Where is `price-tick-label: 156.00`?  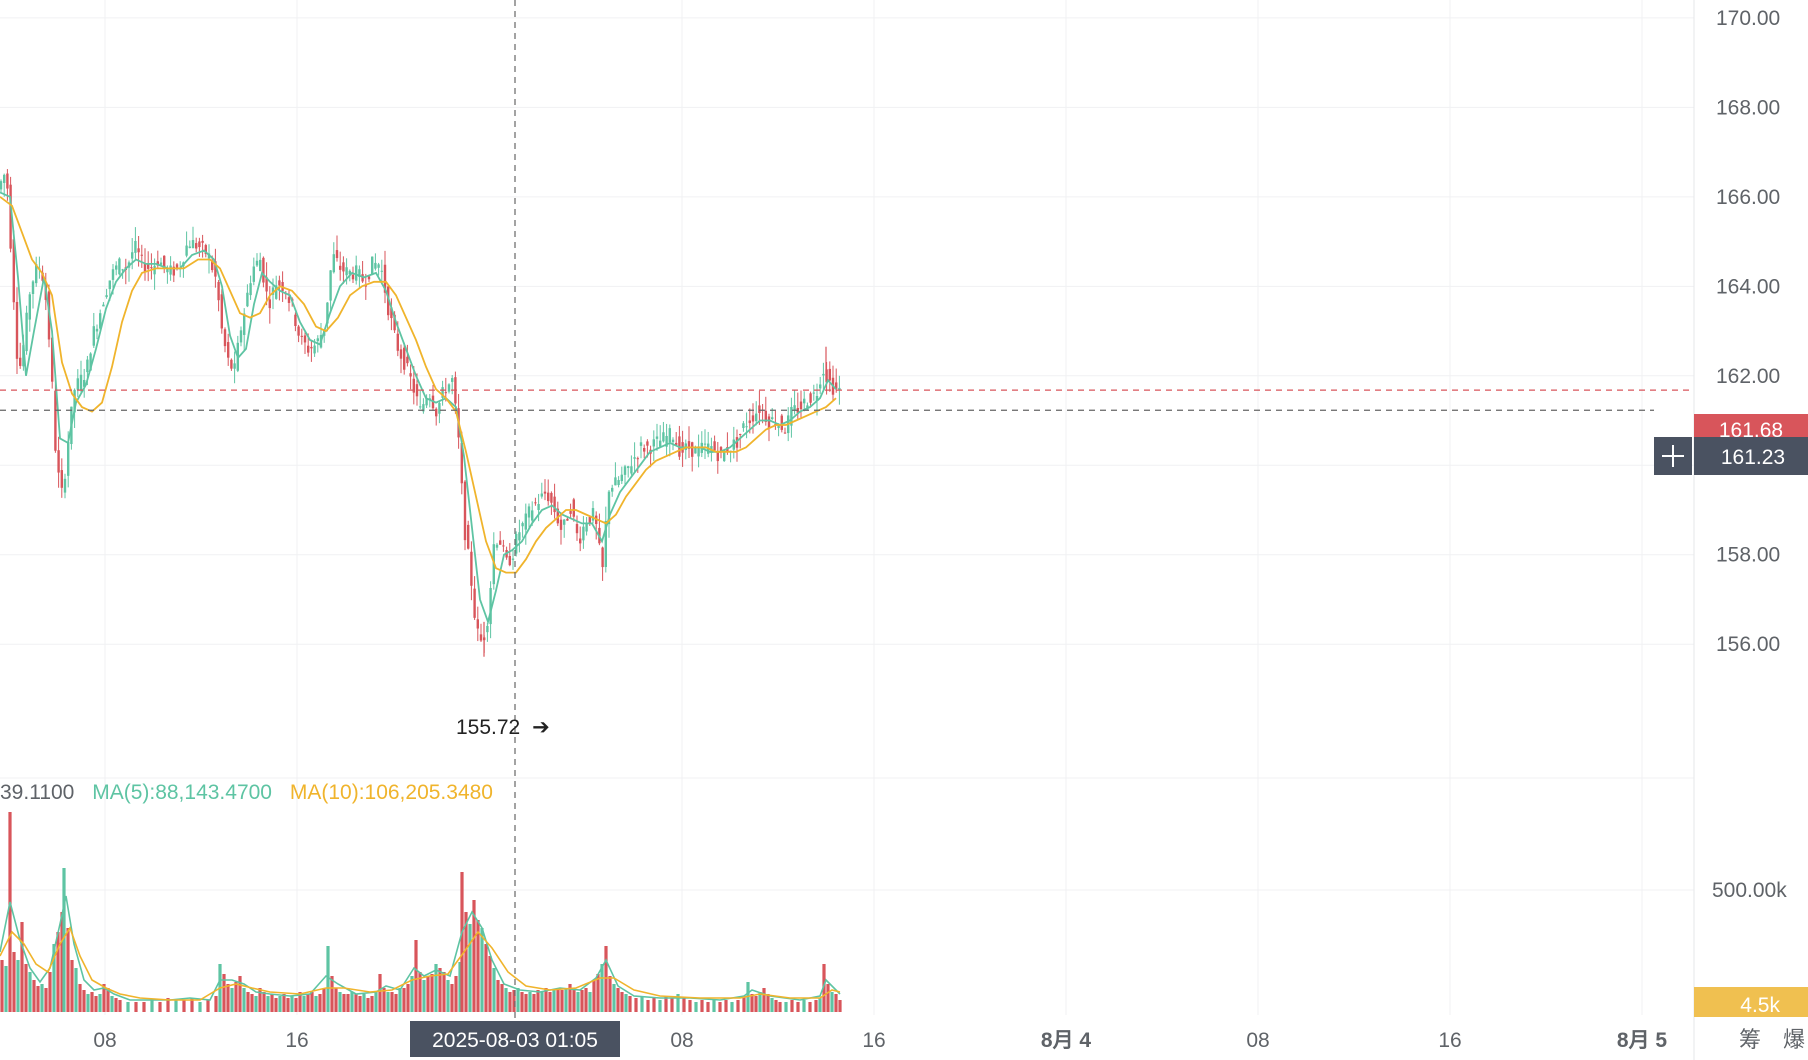
price-tick-label: 156.00 is located at coordinates (1748, 644).